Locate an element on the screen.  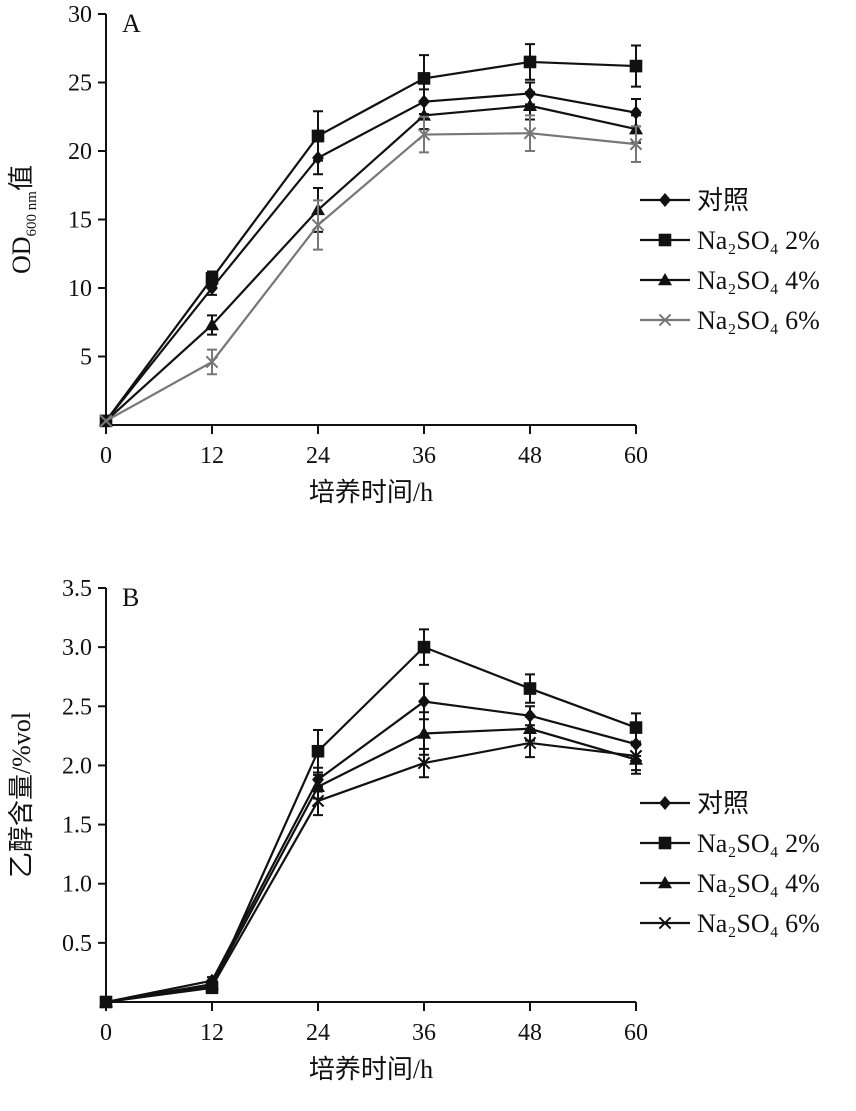
y-tick-label: 15 is located at coordinates (80, 221).